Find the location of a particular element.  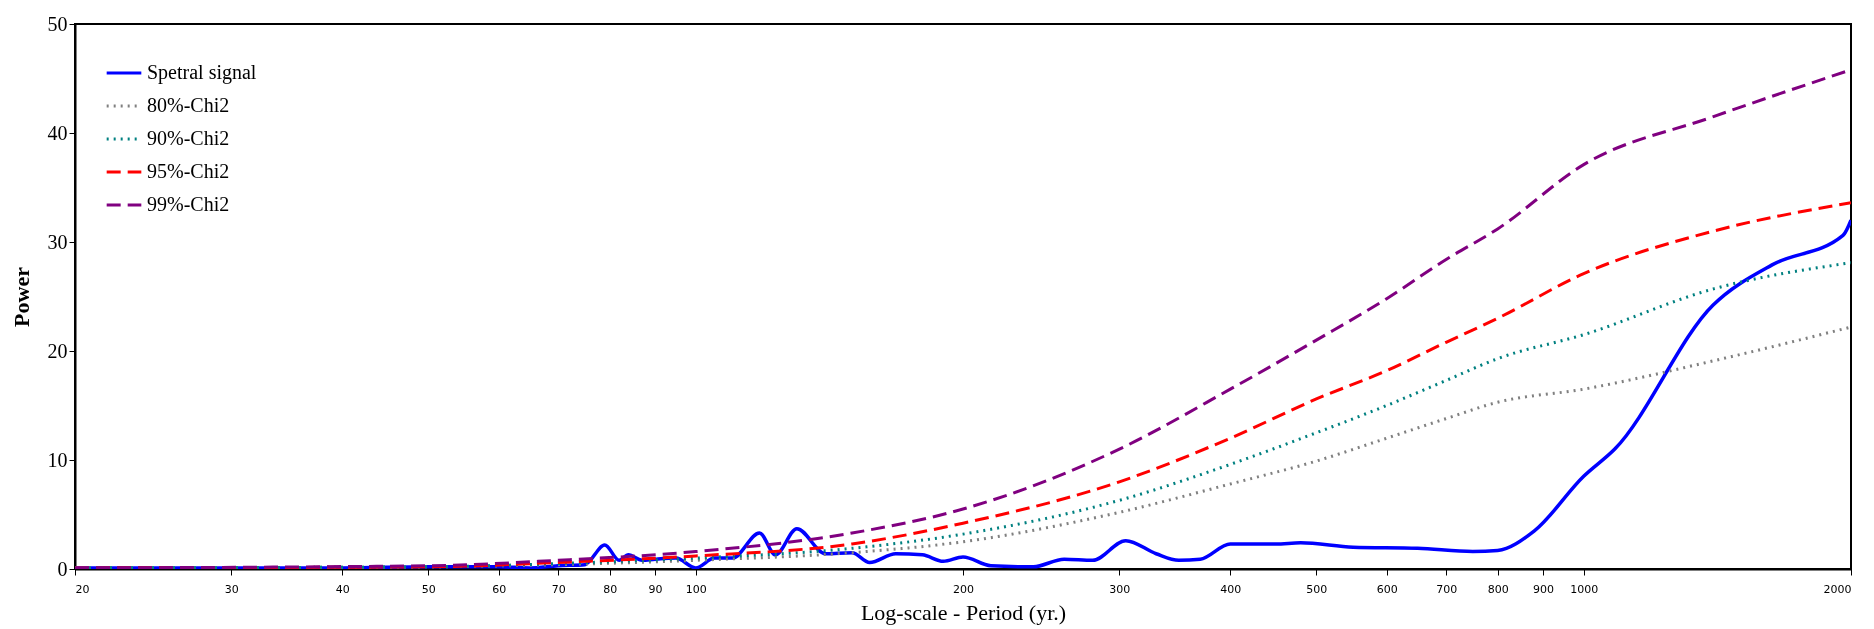

x-tick-label: 100 is located at coordinates (696, 589).